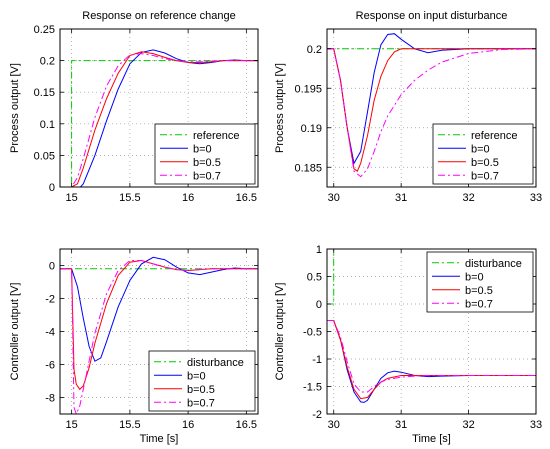  Describe the element at coordinates (308, 89) in the screenshot. I see `y-tick-label: 0.195` at that location.